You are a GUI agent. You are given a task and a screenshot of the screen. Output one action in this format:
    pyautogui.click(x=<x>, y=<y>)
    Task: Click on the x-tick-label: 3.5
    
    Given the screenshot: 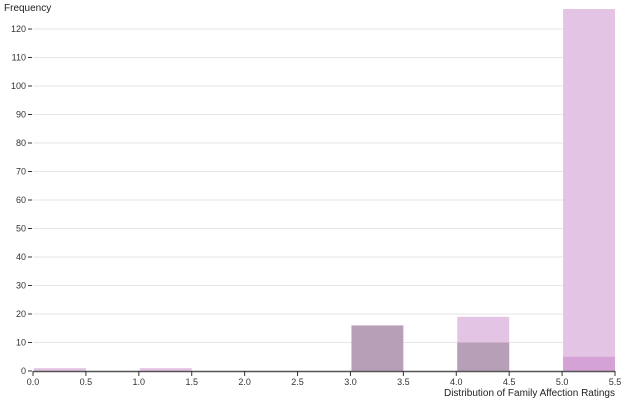 What is the action you would take?
    pyautogui.click(x=403, y=382)
    